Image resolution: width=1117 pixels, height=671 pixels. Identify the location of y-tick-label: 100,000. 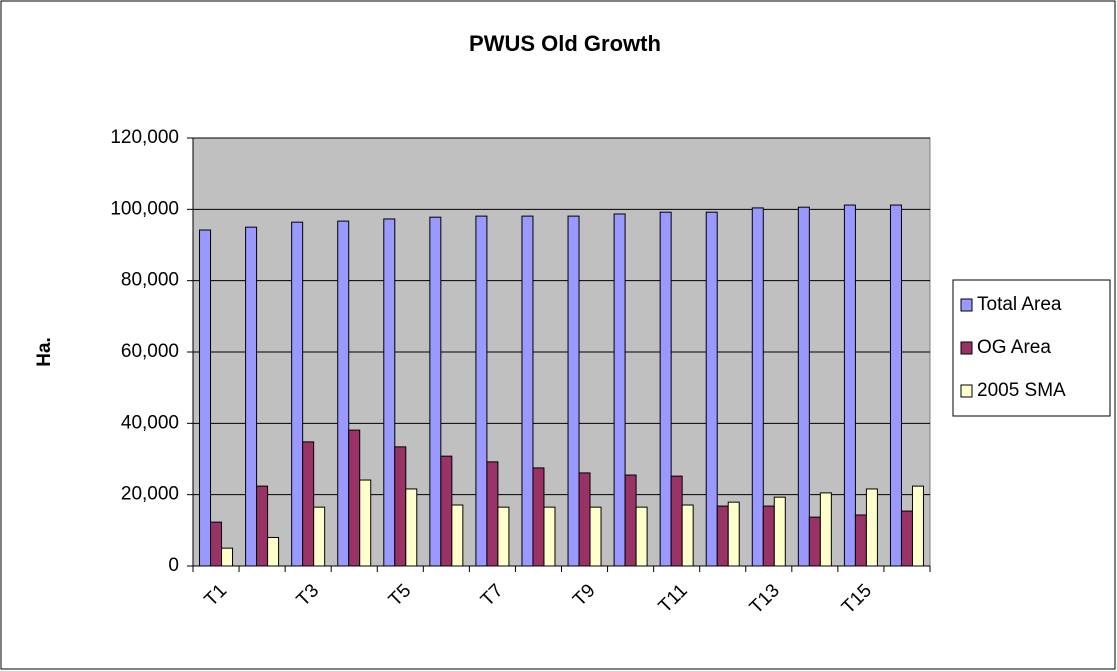
(144, 208).